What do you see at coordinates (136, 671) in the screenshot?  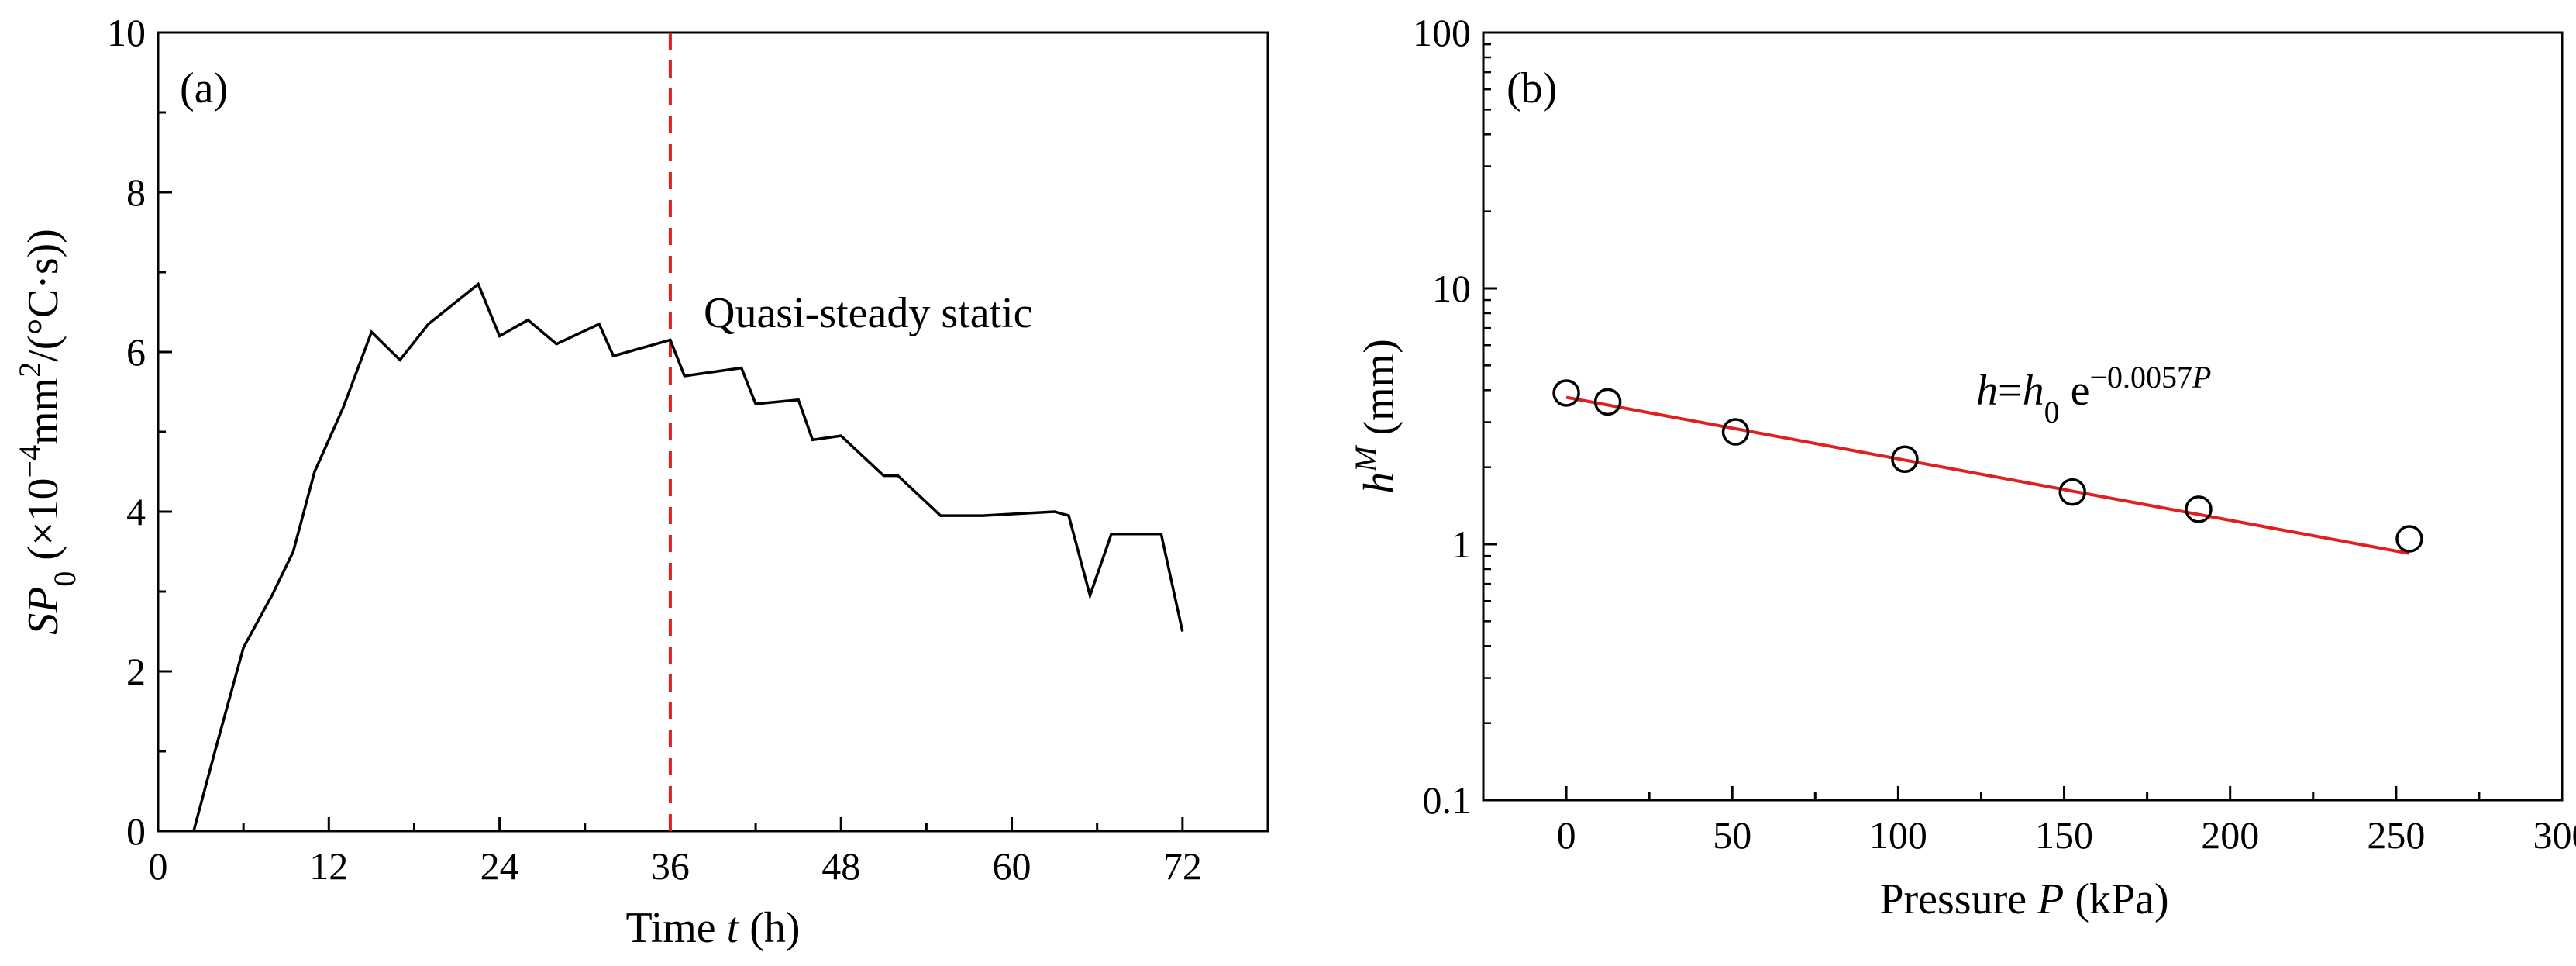 I see `panel-a-y-tick-label: 2` at bounding box center [136, 671].